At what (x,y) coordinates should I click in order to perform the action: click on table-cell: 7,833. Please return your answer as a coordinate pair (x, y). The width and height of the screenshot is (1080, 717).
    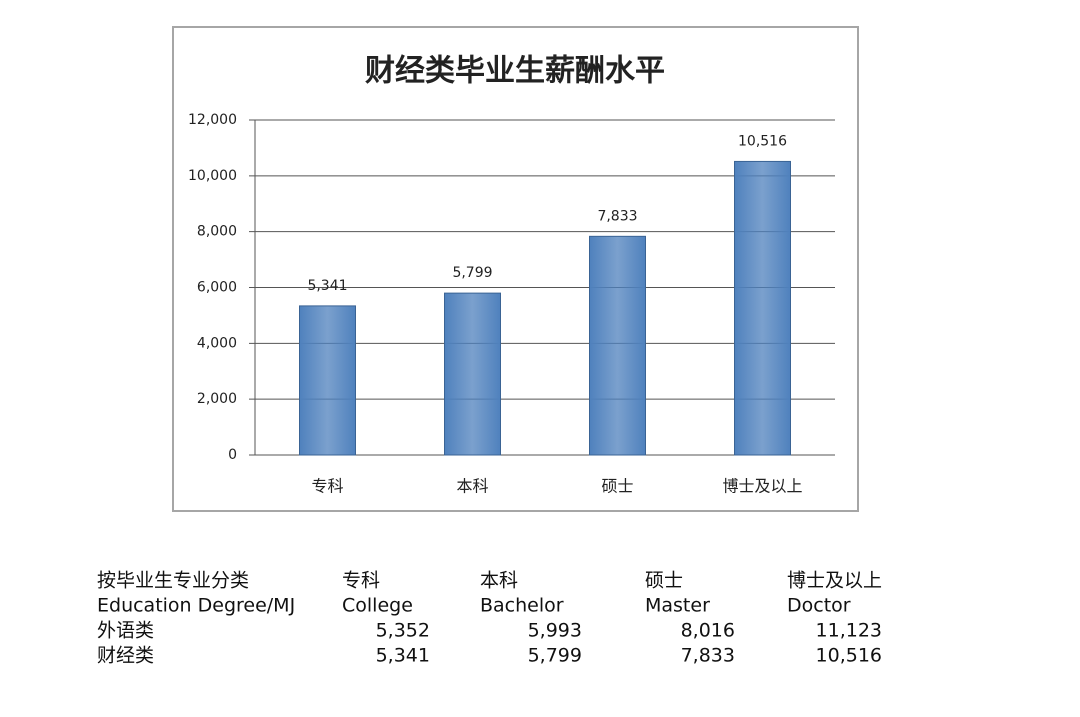
    Looking at the image, I should click on (708, 656).